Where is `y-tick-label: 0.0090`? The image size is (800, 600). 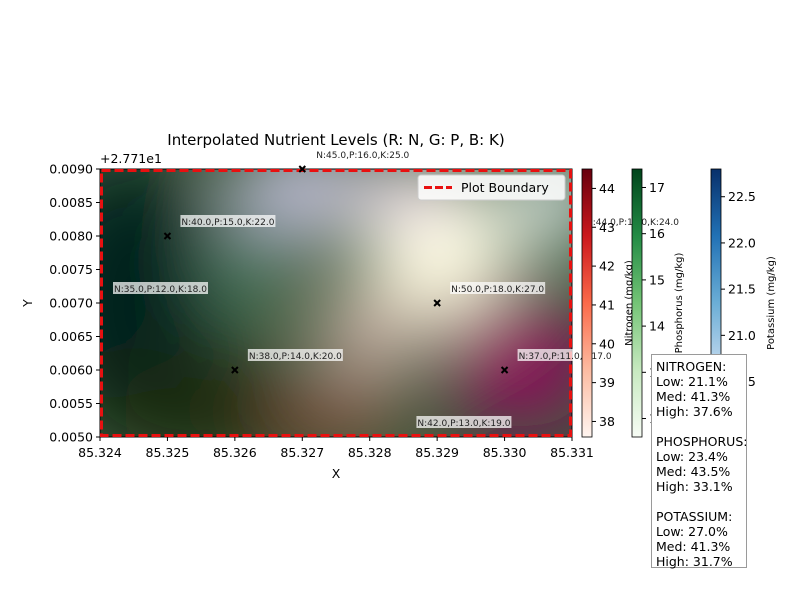 y-tick-label: 0.0090 is located at coordinates (71, 169).